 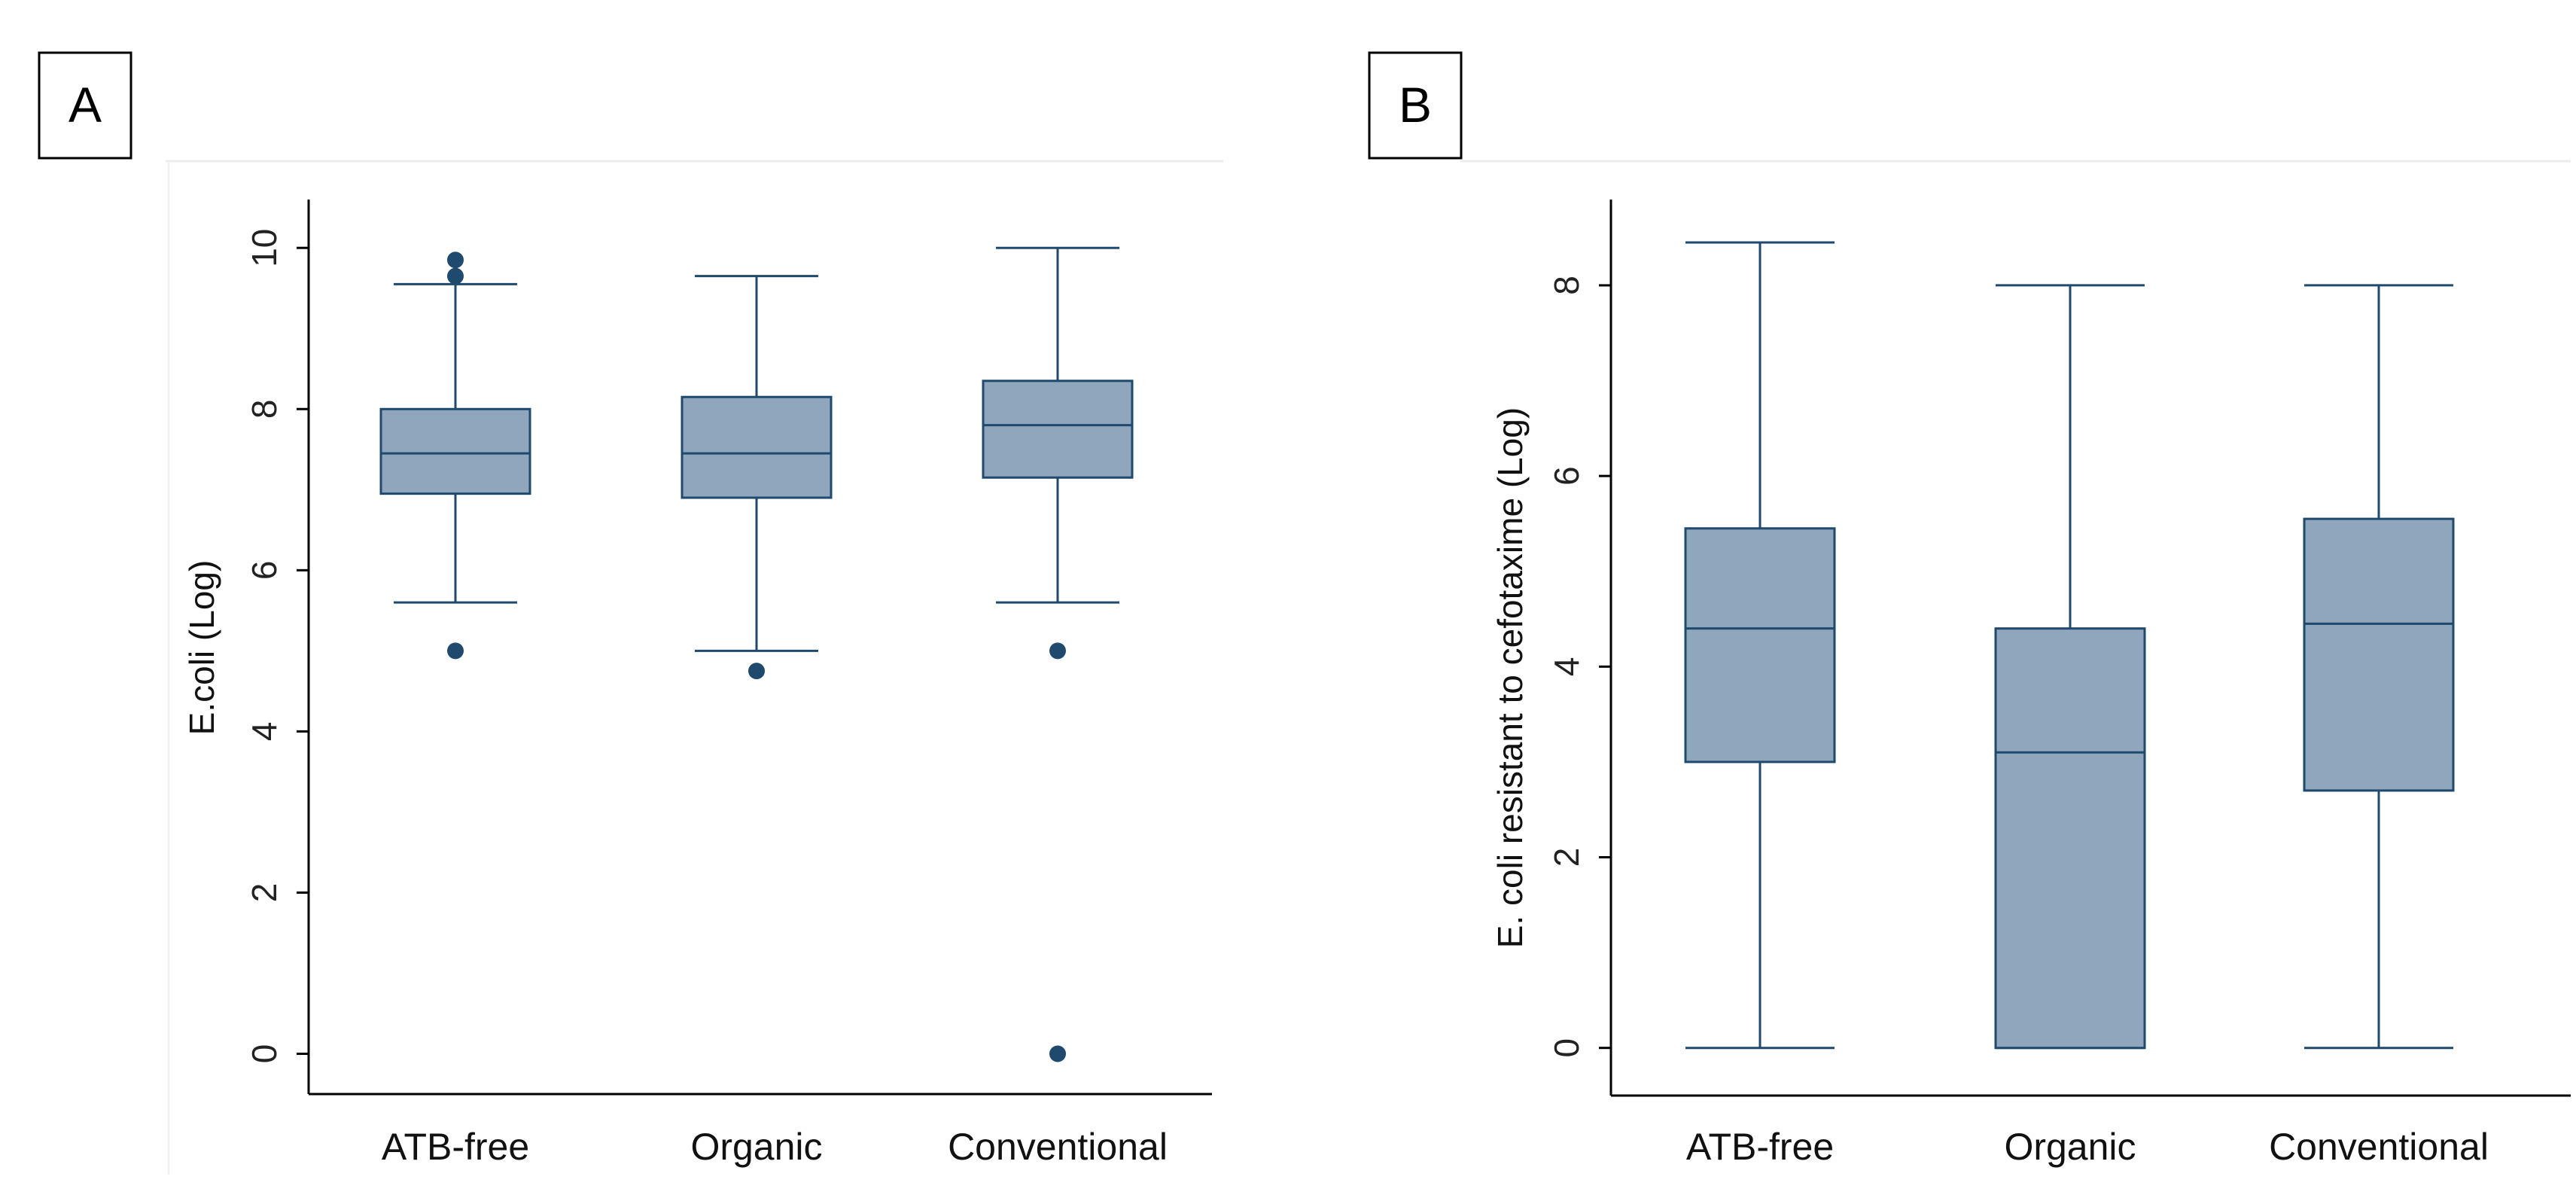 I want to click on panel-b-y-tick-label: 8, so click(x=1567, y=285).